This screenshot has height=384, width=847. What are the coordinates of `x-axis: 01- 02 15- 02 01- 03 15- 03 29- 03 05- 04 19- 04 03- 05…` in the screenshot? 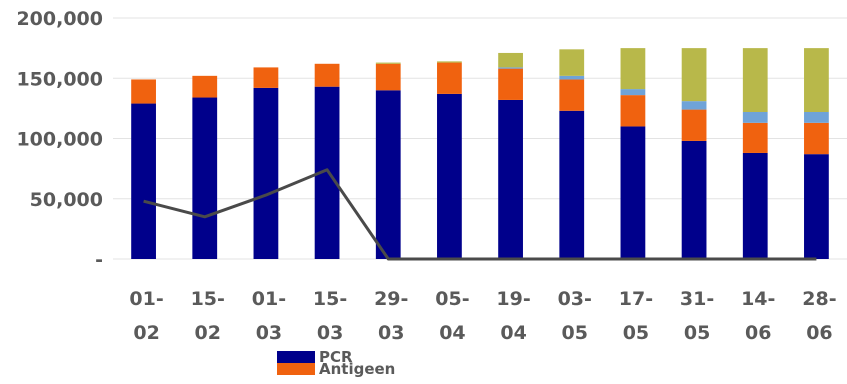 It's located at (482, 316).